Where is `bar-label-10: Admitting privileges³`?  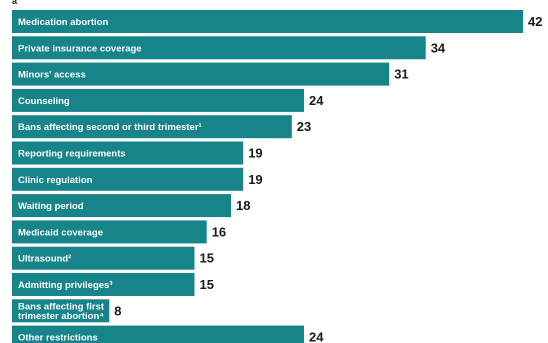 bar-label-10: Admitting privileges³ is located at coordinates (65, 285).